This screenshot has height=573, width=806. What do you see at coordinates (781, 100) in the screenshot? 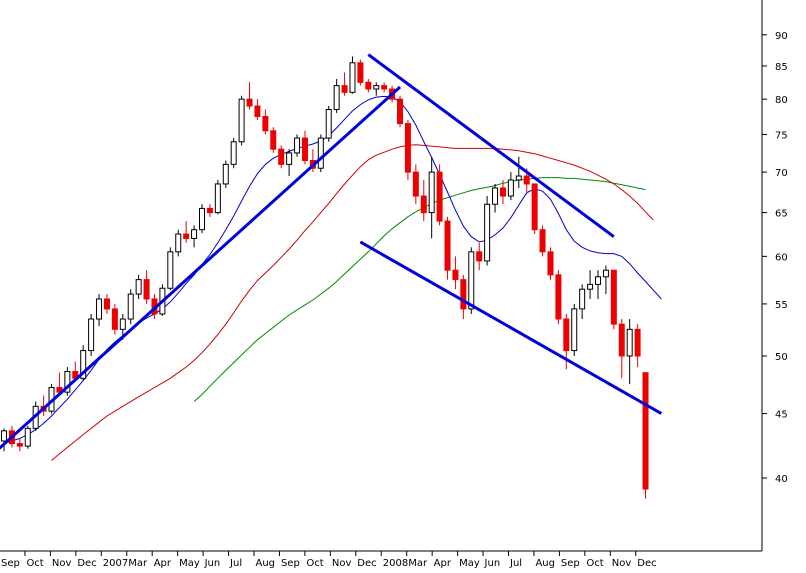
I see `y-tick-label: 80` at bounding box center [781, 100].